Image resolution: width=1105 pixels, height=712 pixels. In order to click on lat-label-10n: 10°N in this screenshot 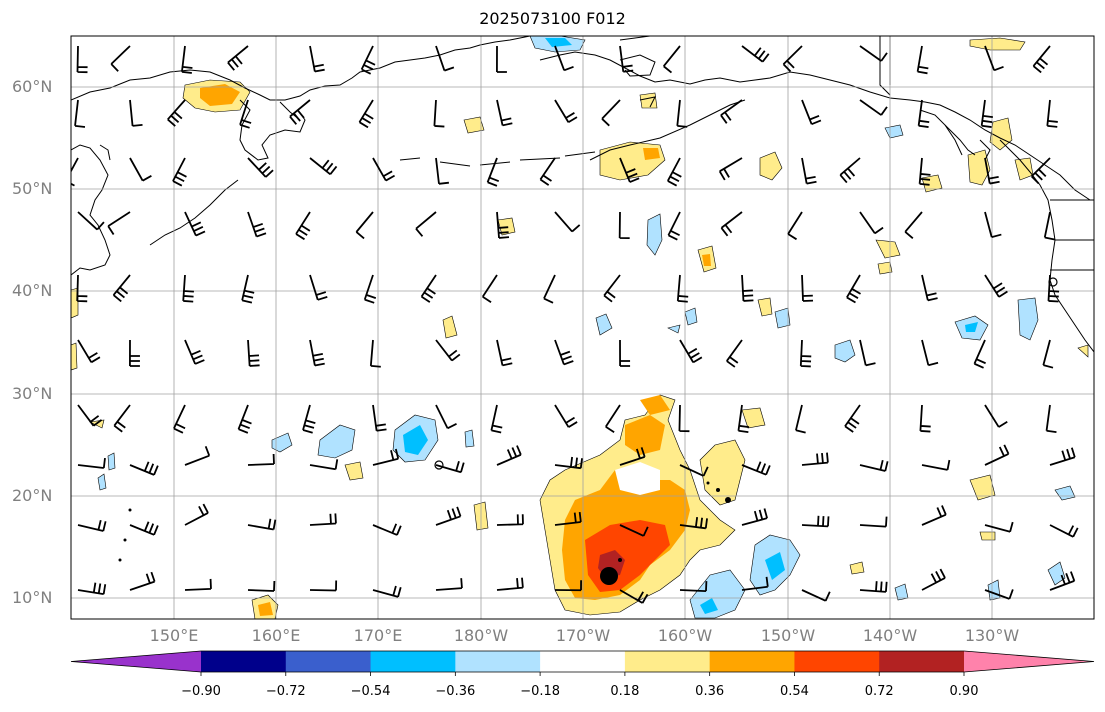, I will do `click(32, 597)`.